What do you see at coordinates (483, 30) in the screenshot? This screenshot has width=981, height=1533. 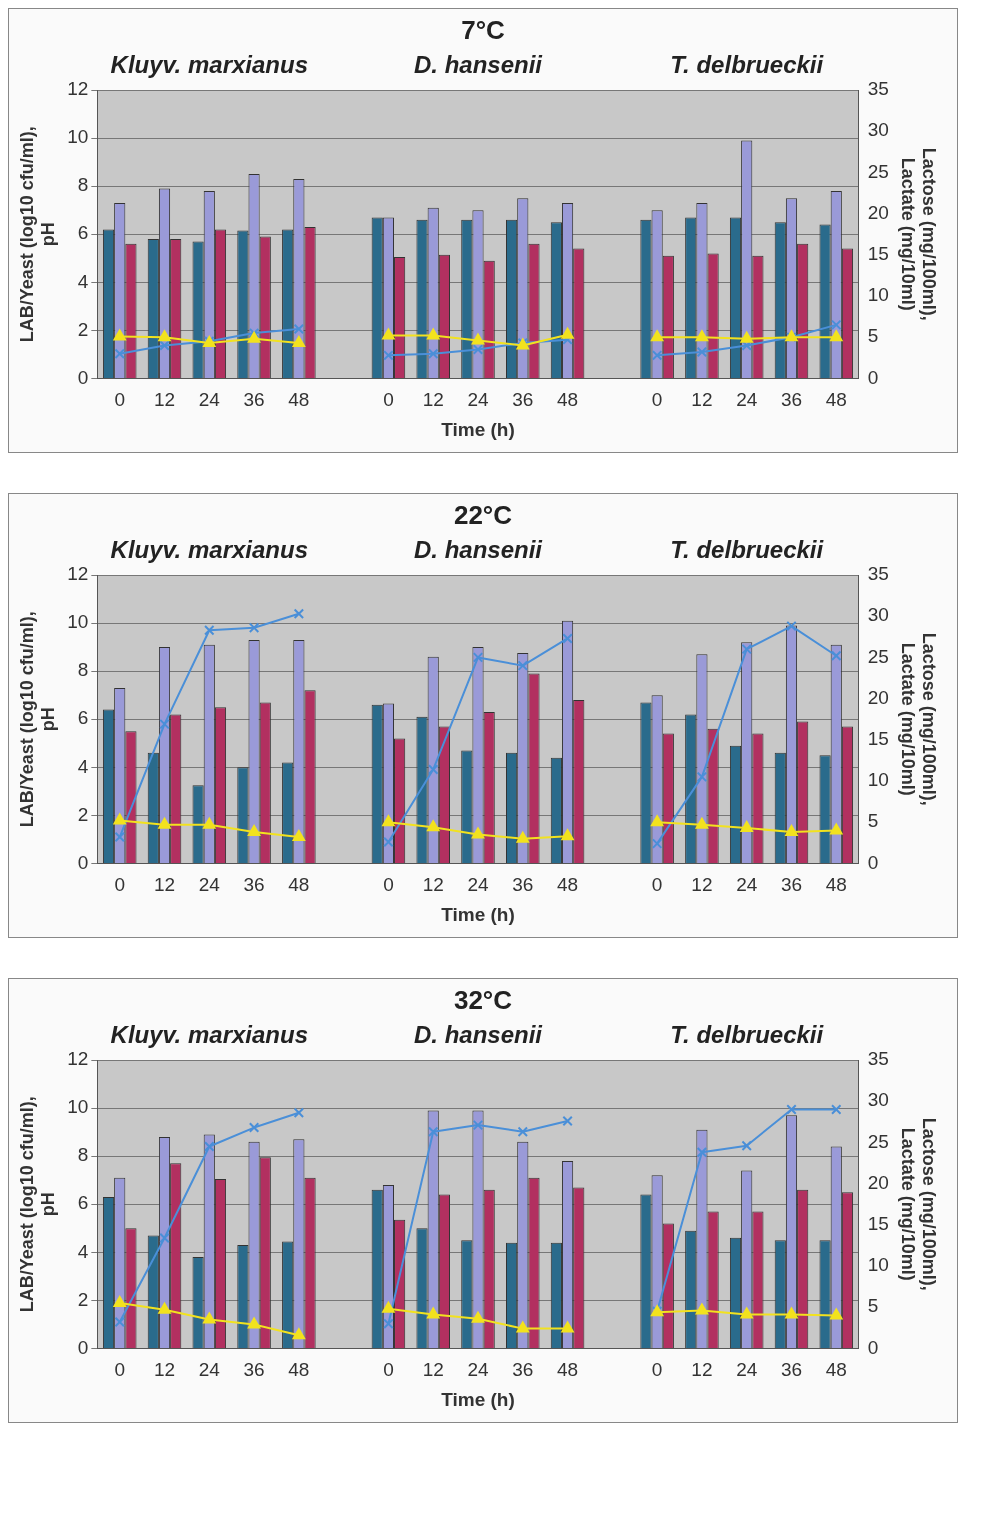 I see `chart-title: 7°C` at bounding box center [483, 30].